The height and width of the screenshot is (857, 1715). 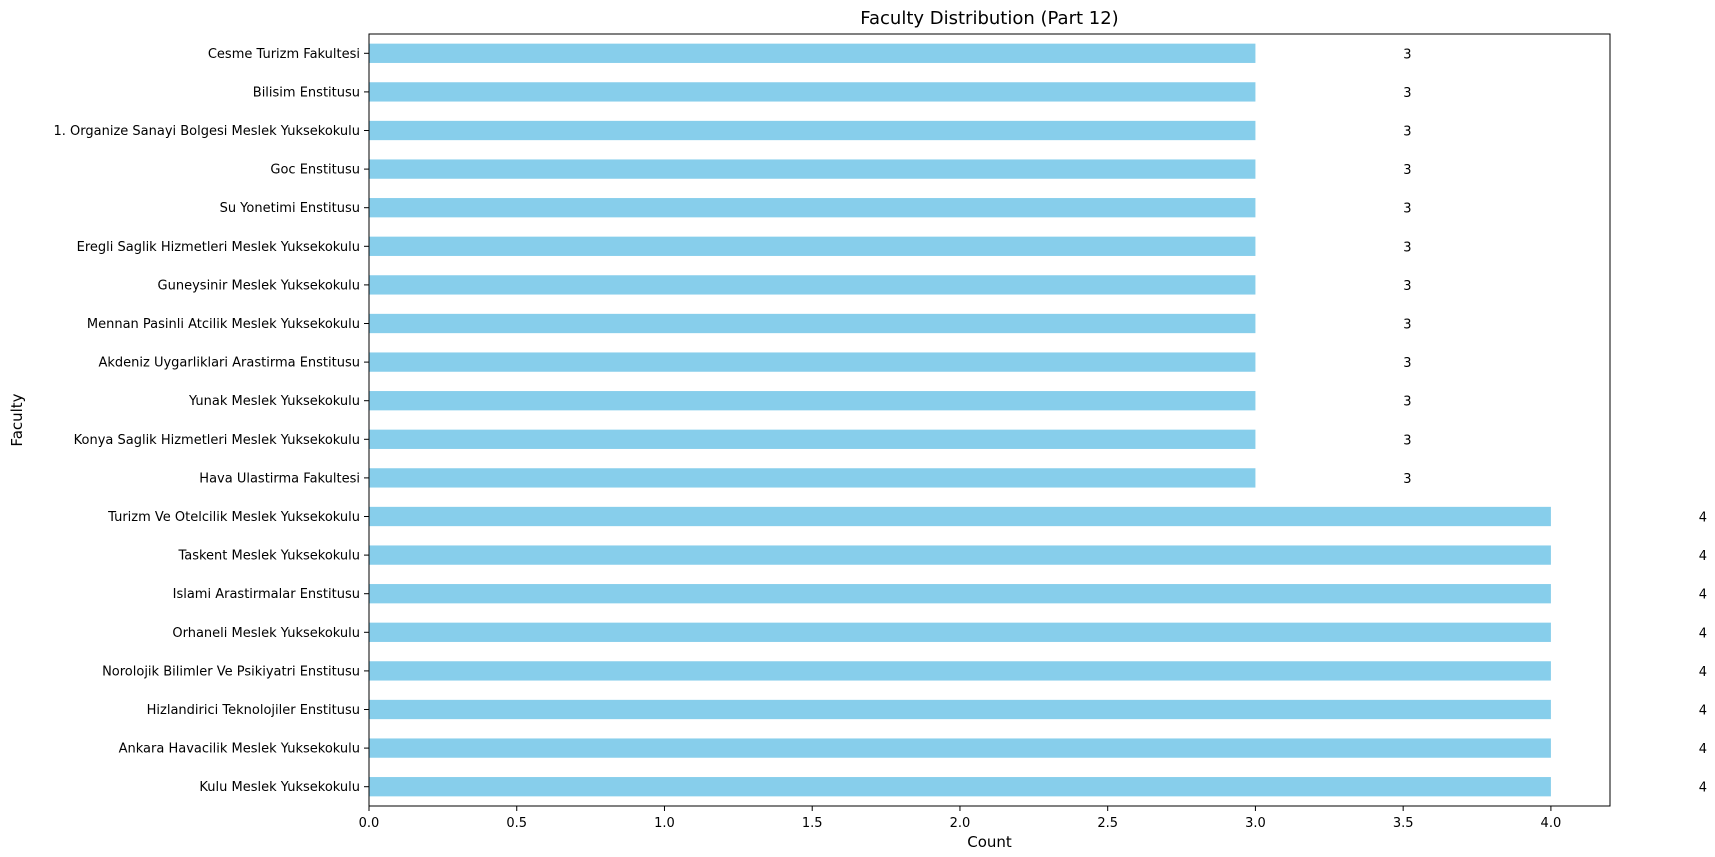 What do you see at coordinates (274, 401) in the screenshot?
I see `y-tick-label: Yunak Meslek Yuksekokulu` at bounding box center [274, 401].